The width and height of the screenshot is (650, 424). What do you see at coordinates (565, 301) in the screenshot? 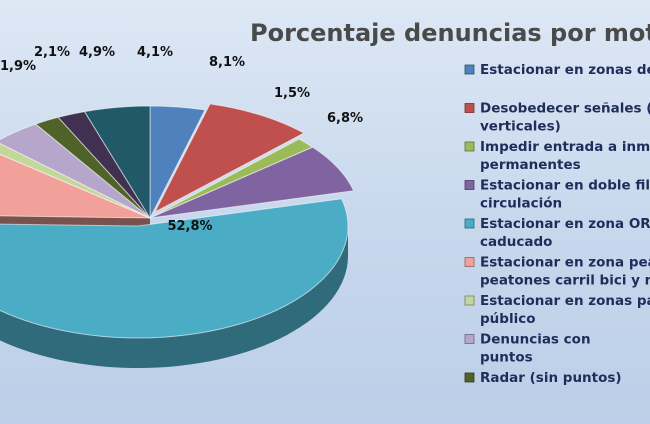
I see `legend-label-6: Estacionar en zonas par` at bounding box center [565, 301].